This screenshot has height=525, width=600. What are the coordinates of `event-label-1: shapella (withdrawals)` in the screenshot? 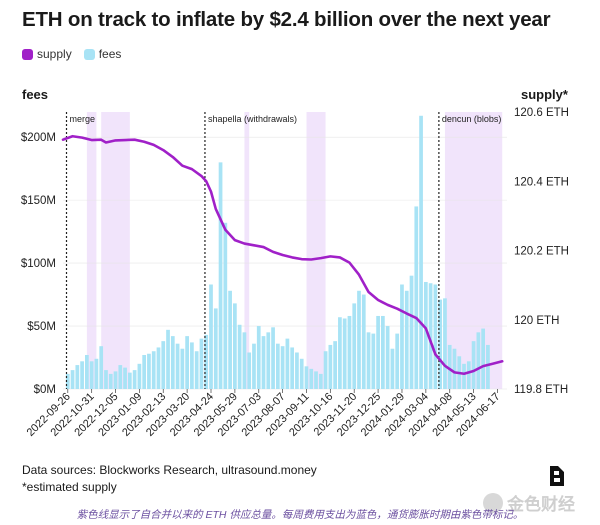 It's located at (252, 119).